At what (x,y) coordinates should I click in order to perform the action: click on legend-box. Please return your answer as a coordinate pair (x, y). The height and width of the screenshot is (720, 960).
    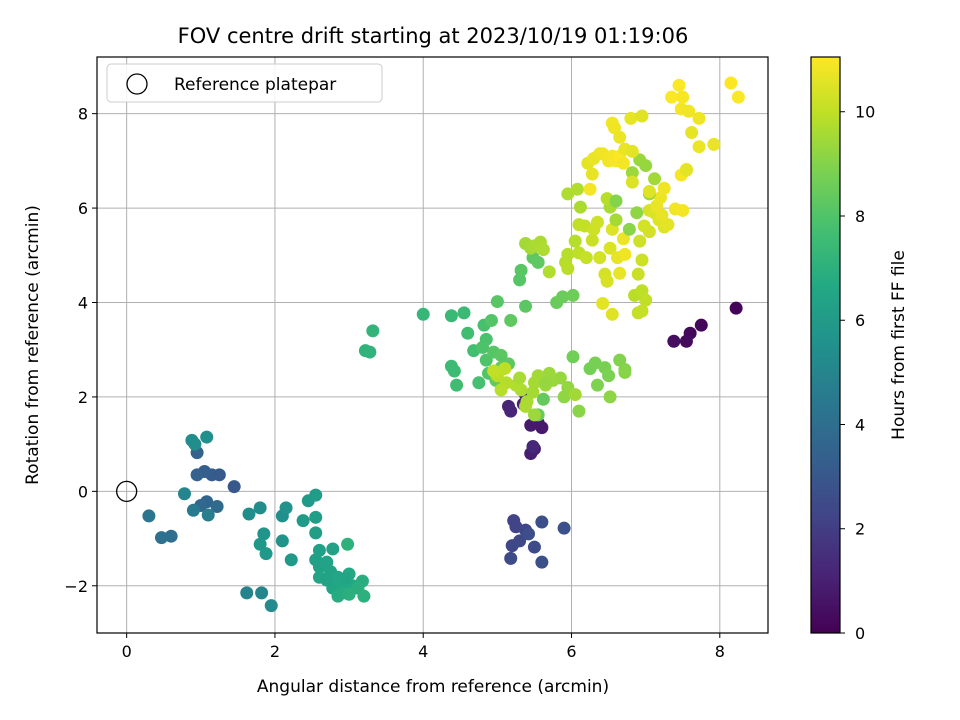
    Looking at the image, I should click on (244, 83).